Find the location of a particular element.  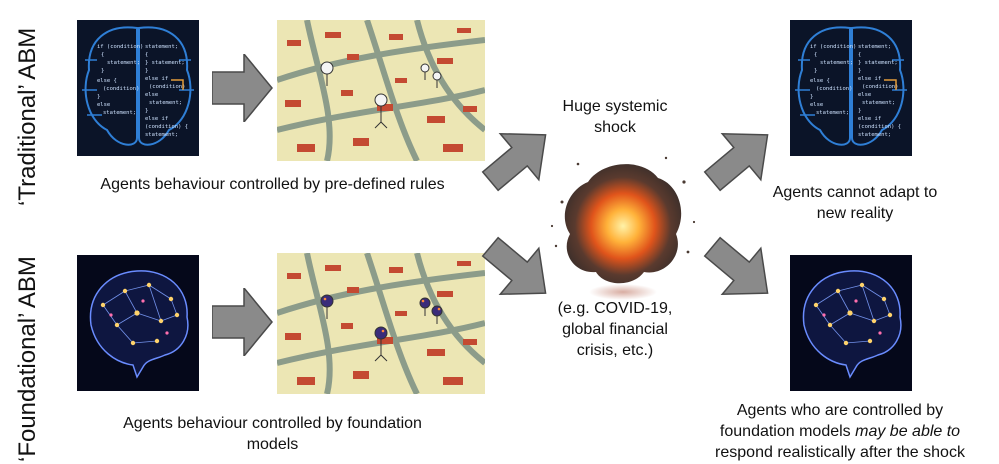

arrow-code-to-map-top is located at coordinates (242, 88).